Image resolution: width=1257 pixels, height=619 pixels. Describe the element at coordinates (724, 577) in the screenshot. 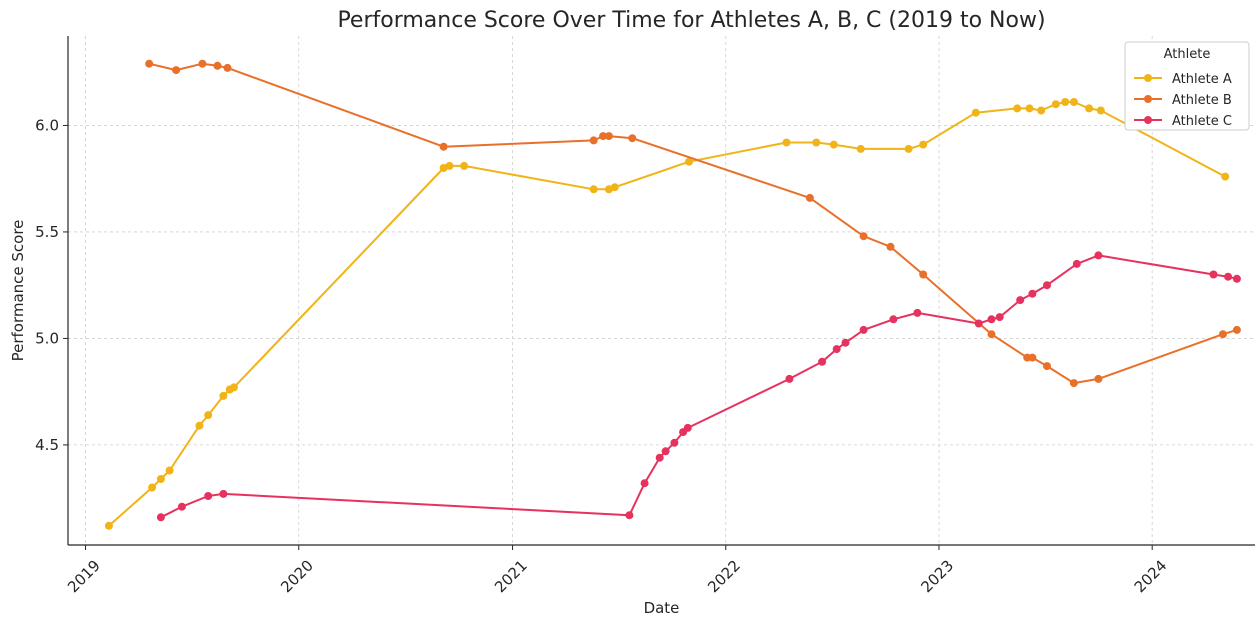

I see `x-tick-label: 2022` at that location.